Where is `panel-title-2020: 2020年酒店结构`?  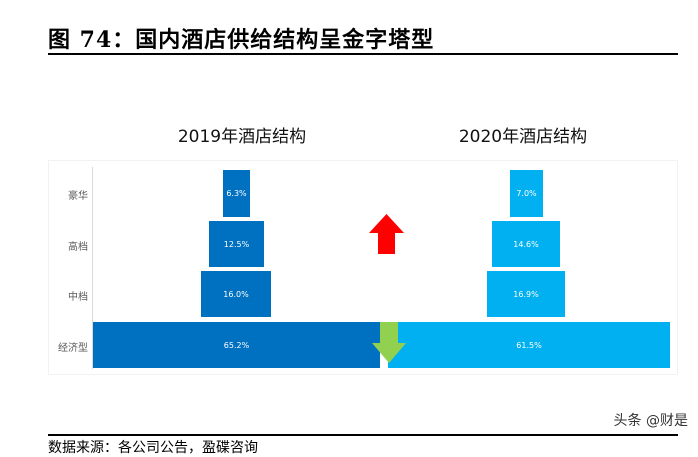 panel-title-2020: 2020年酒店结构 is located at coordinates (523, 137).